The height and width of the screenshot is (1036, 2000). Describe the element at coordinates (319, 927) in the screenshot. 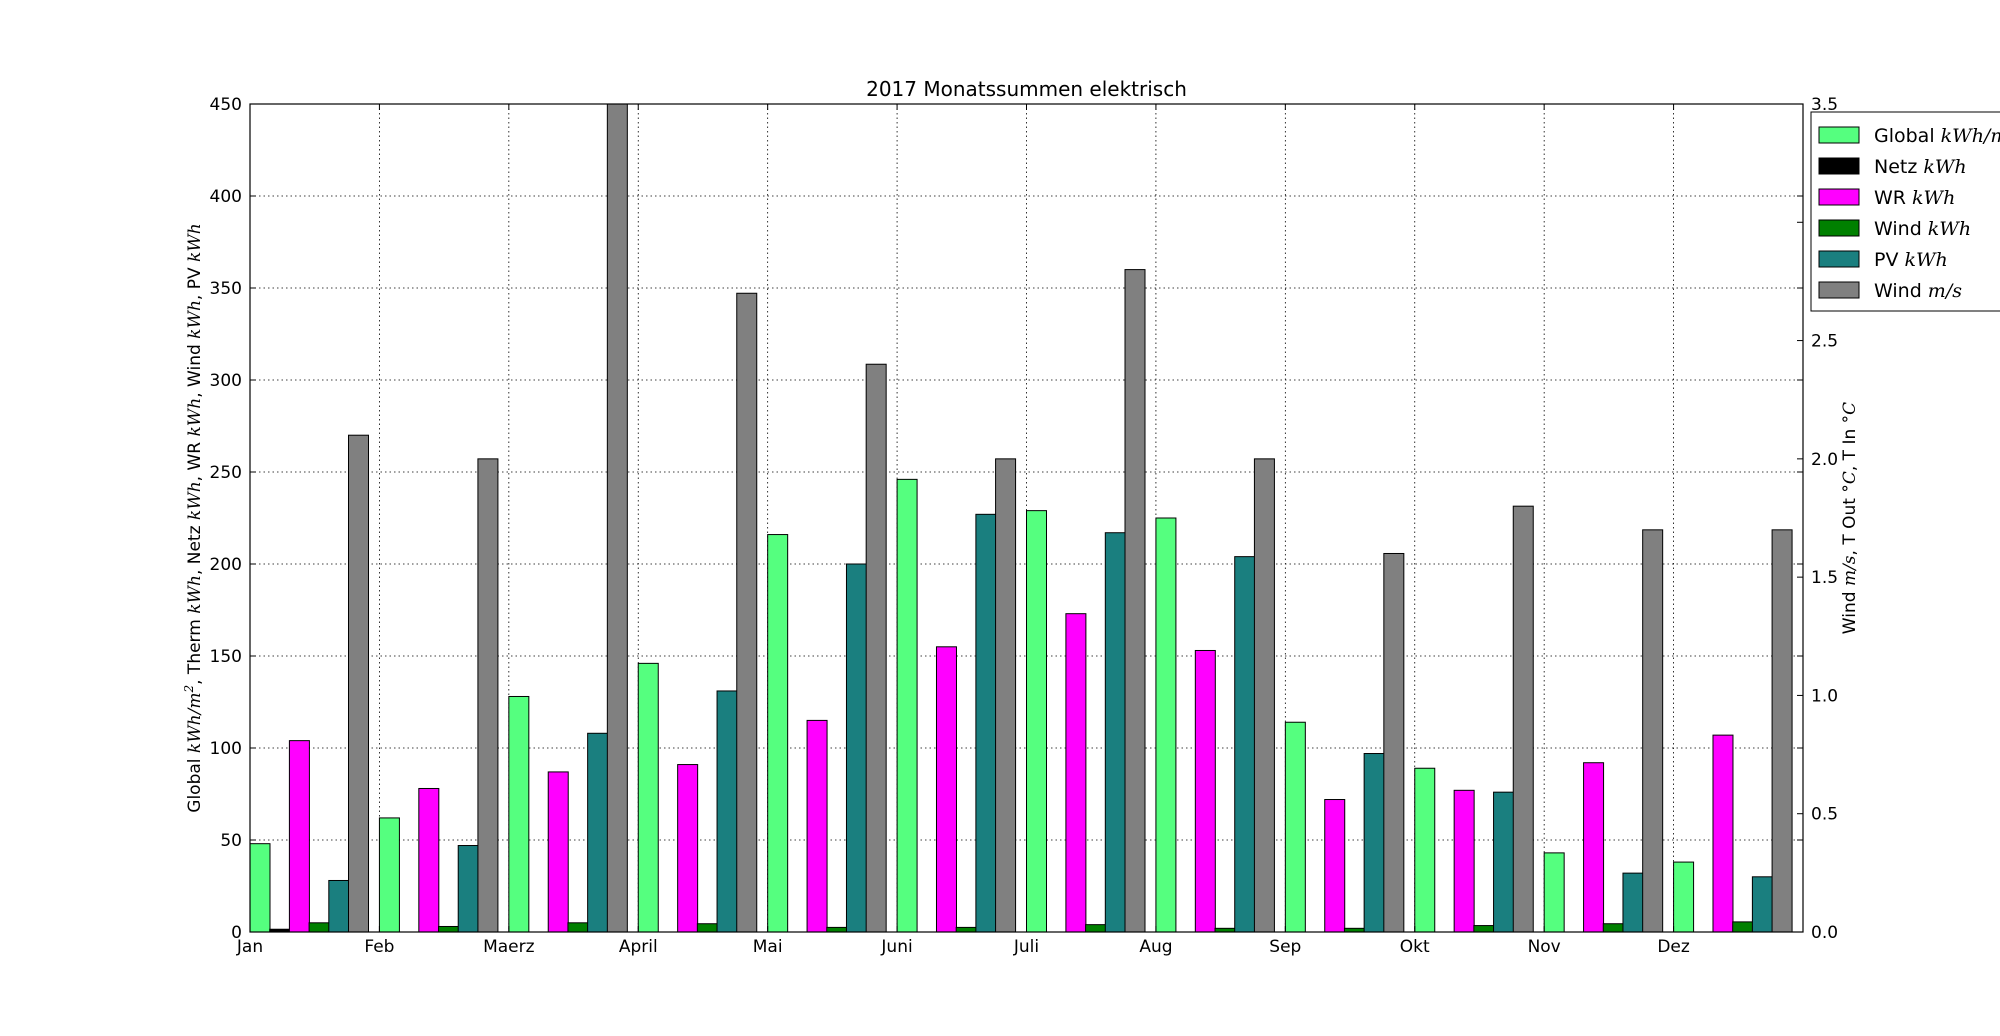

I see `bar-3-jan` at that location.